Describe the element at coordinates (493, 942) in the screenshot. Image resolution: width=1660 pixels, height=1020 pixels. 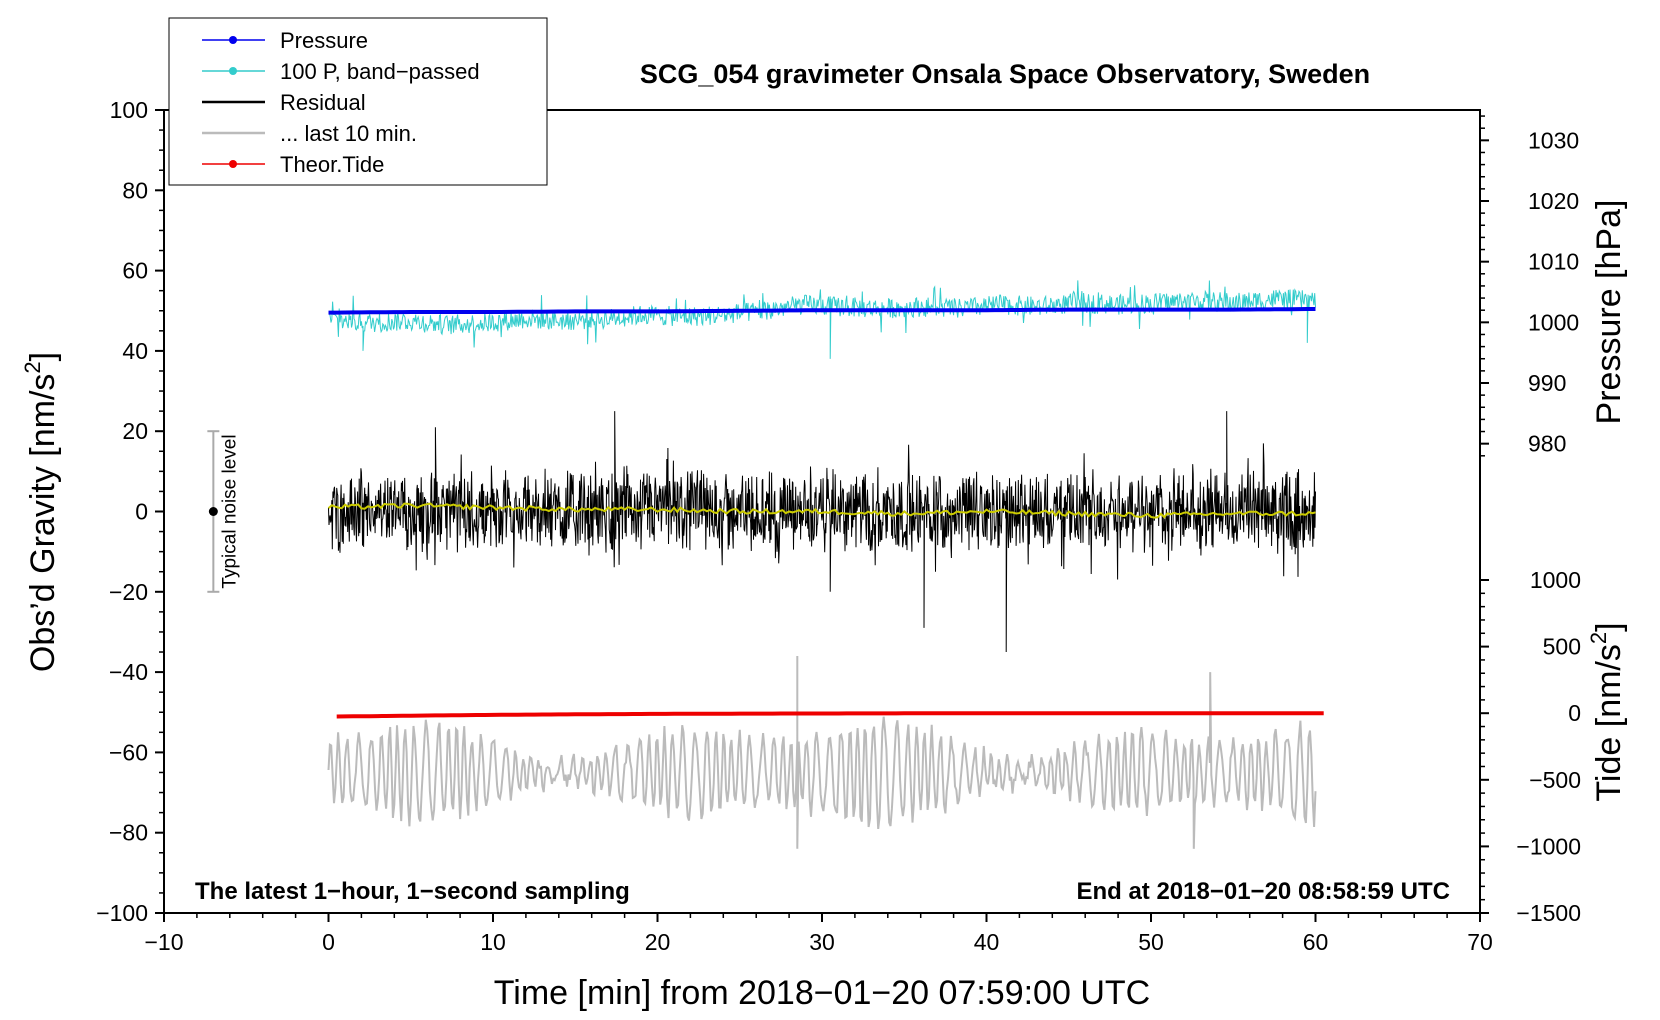
I see `x-tick-label: 10` at that location.